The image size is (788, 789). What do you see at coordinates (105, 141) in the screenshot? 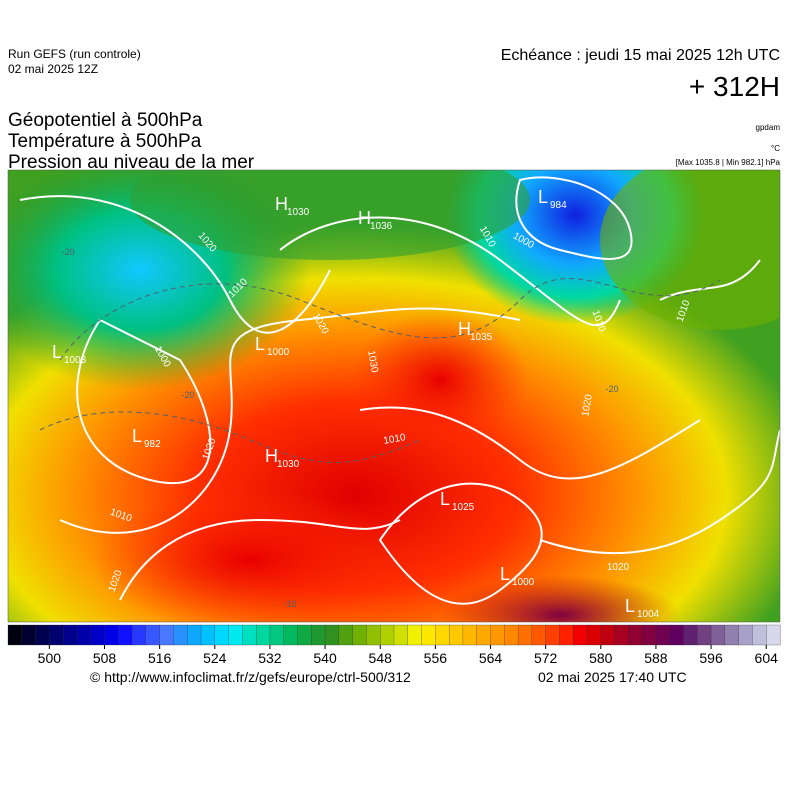
I see `field-name: Température à 500hPa` at bounding box center [105, 141].